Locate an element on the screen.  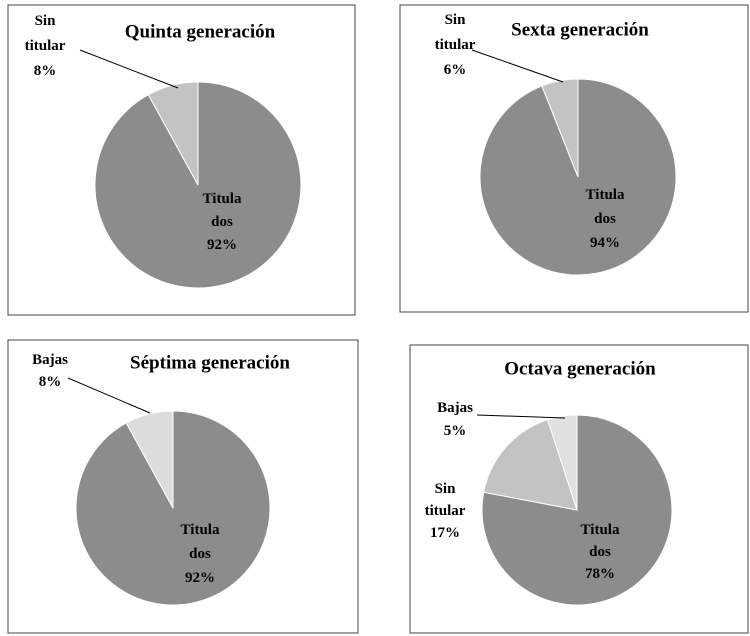
slice-label: Titula dos 78% is located at coordinates (600, 552).